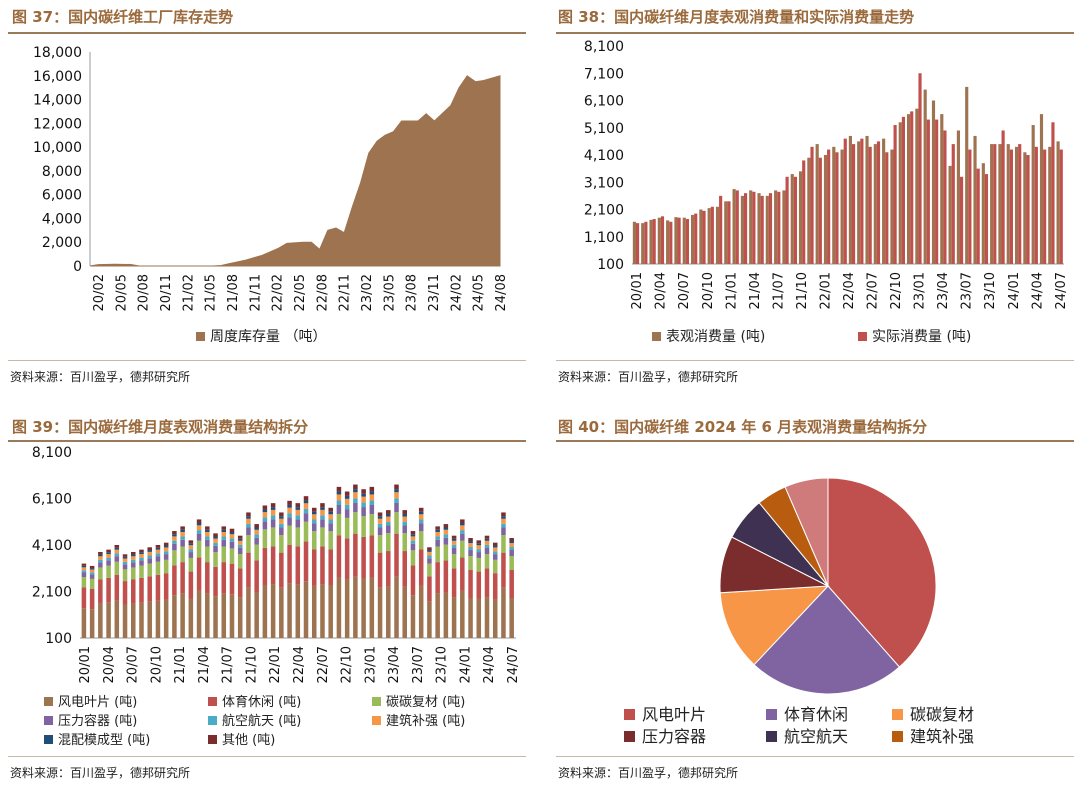 The height and width of the screenshot is (788, 1080). I want to click on y-tick-label: 2,100, so click(604, 211).